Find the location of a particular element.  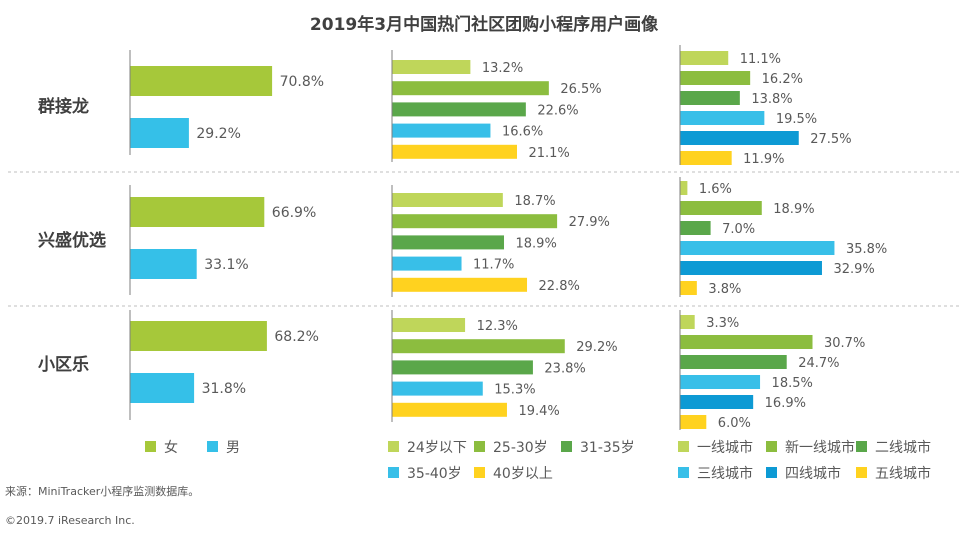

legend-label: 男 is located at coordinates (233, 448).